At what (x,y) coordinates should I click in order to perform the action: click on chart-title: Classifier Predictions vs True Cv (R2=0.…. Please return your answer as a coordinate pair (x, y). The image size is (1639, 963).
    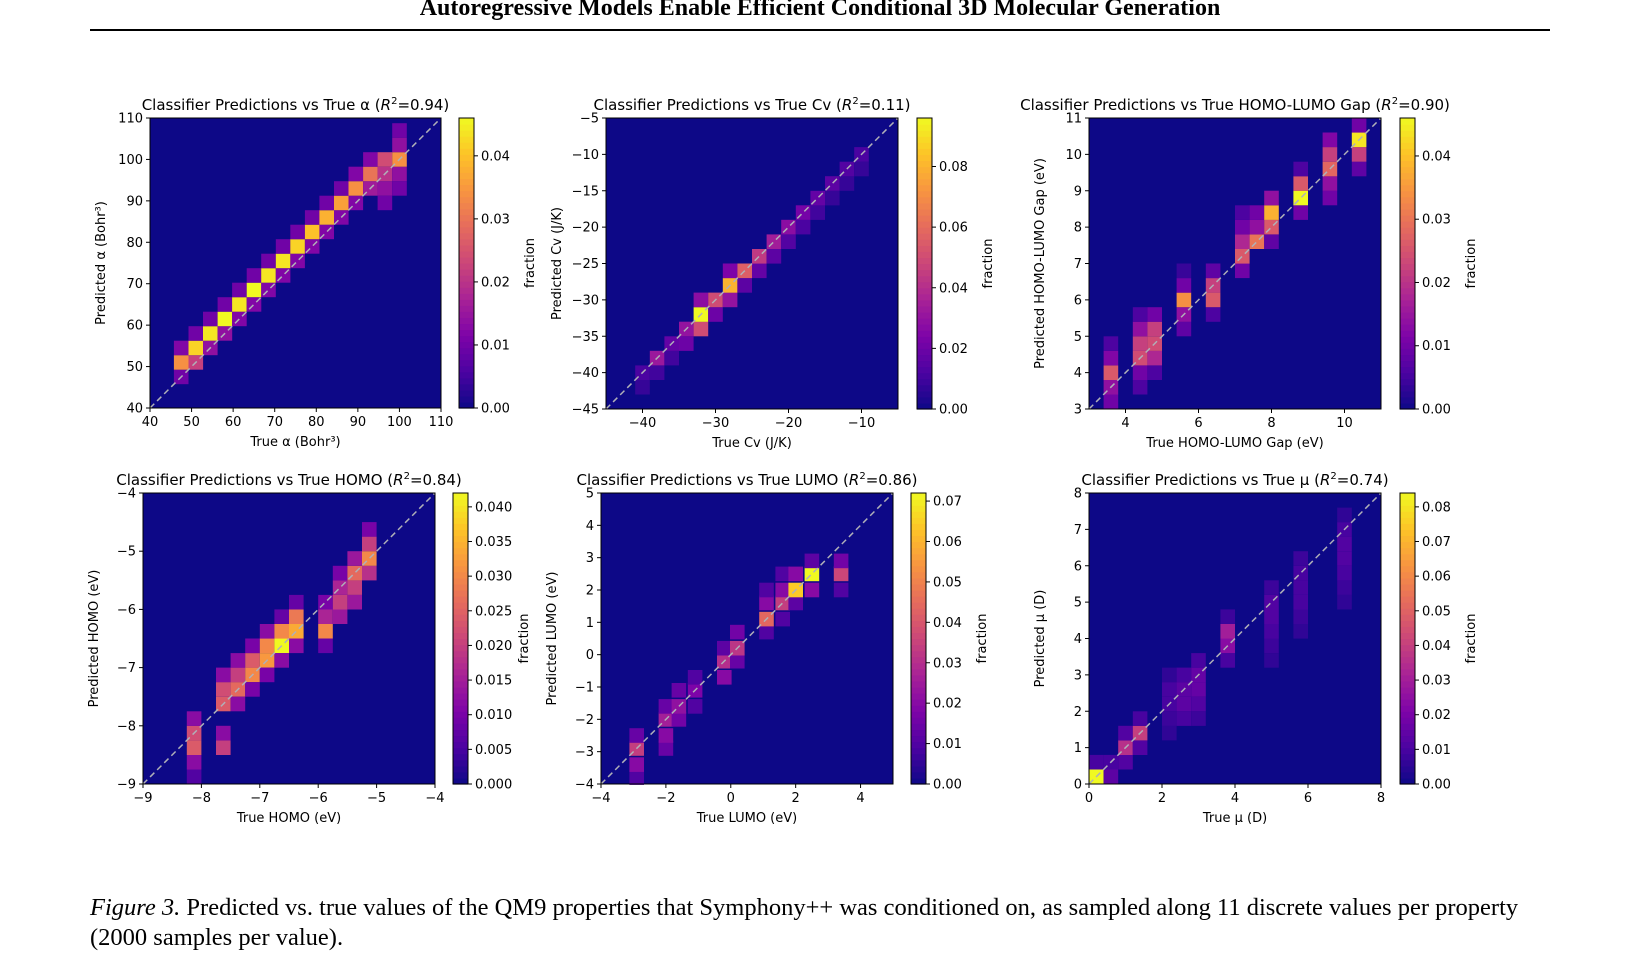
    Looking at the image, I should click on (751, 105).